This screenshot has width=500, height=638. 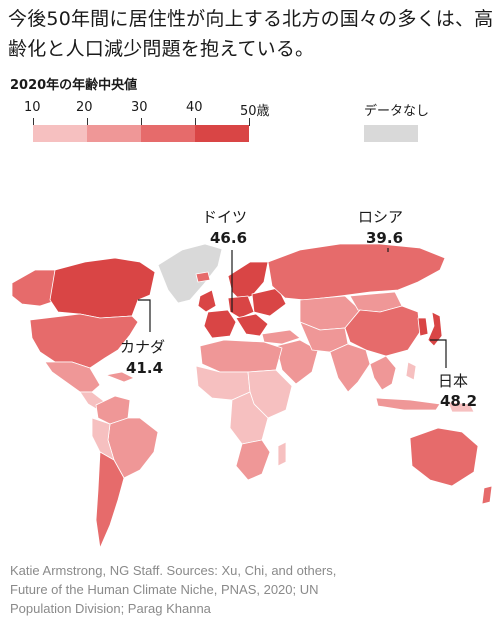 I want to click on madagascar, so click(x=282, y=454).